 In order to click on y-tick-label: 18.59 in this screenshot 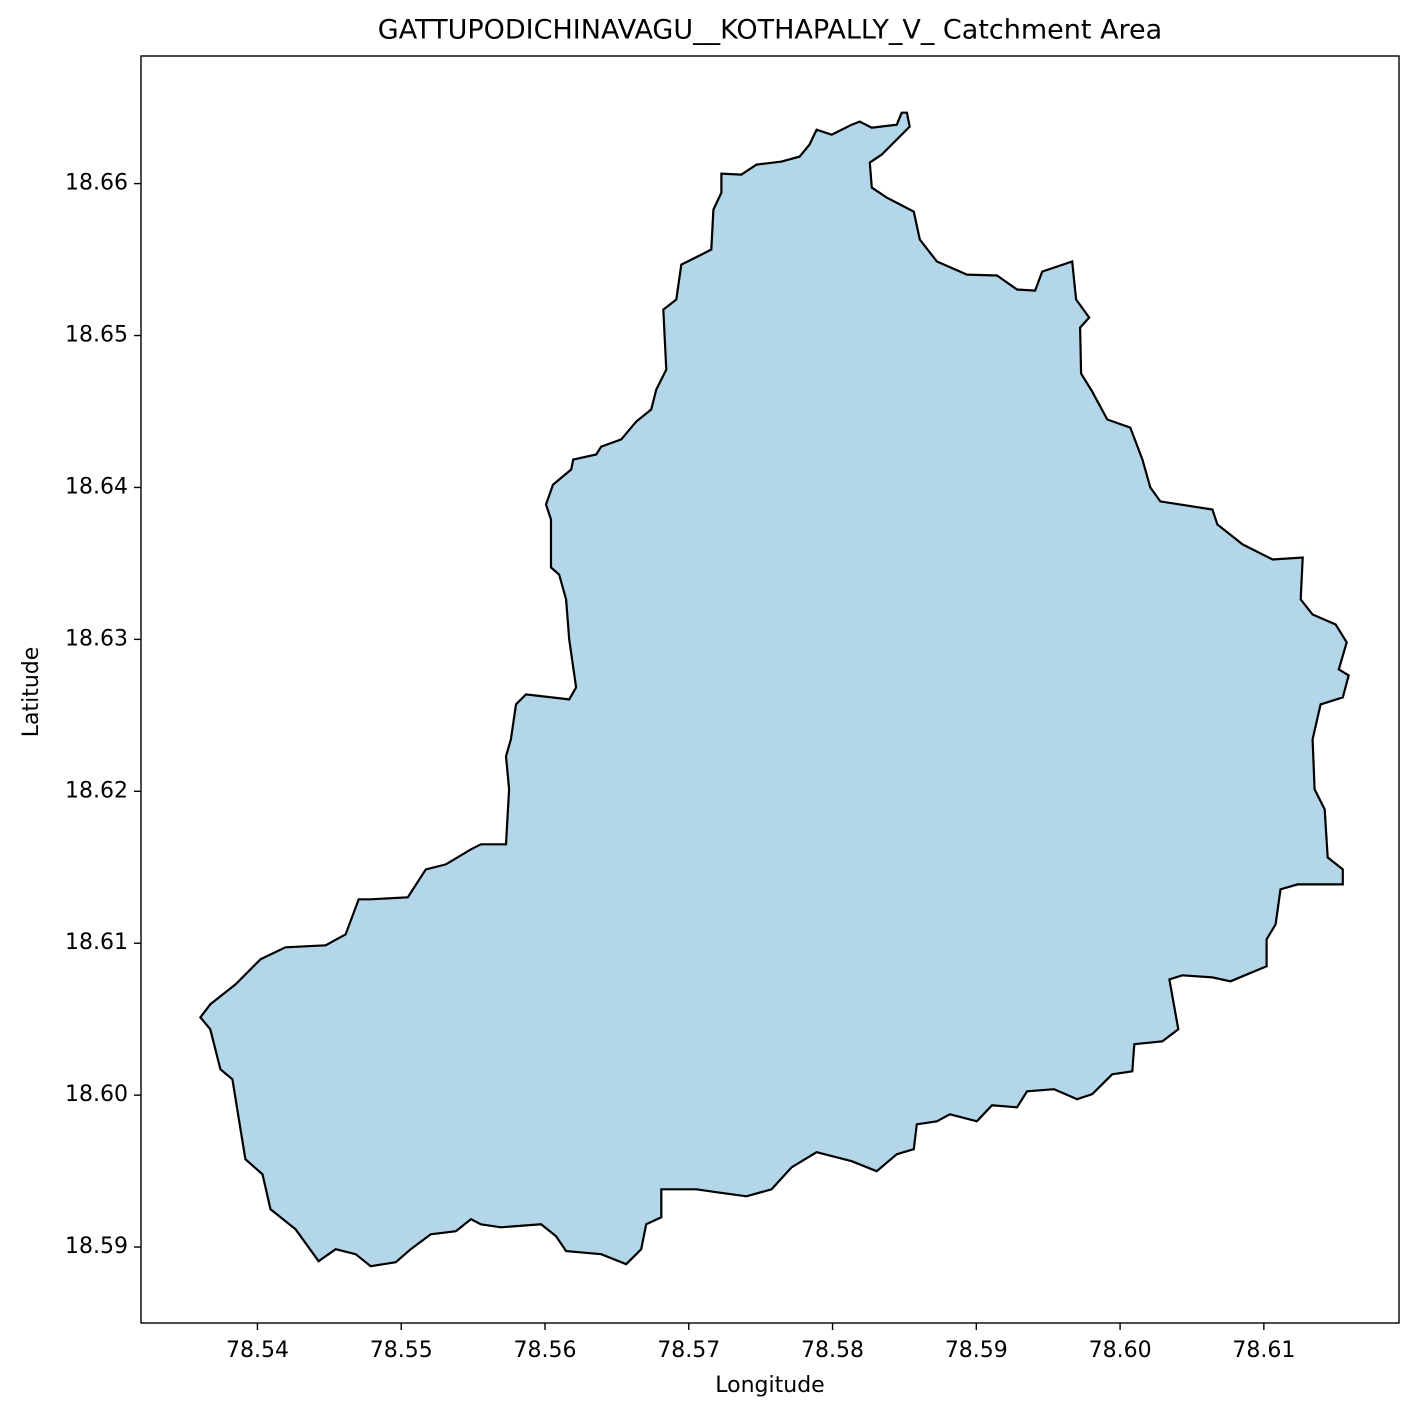, I will do `click(96, 1246)`.